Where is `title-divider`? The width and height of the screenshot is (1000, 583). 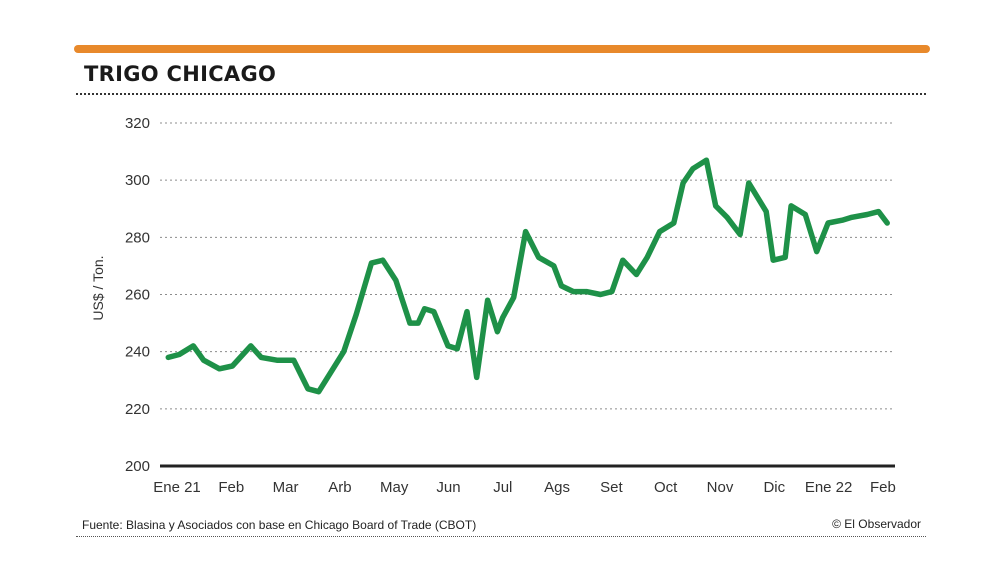
title-divider is located at coordinates (501, 94).